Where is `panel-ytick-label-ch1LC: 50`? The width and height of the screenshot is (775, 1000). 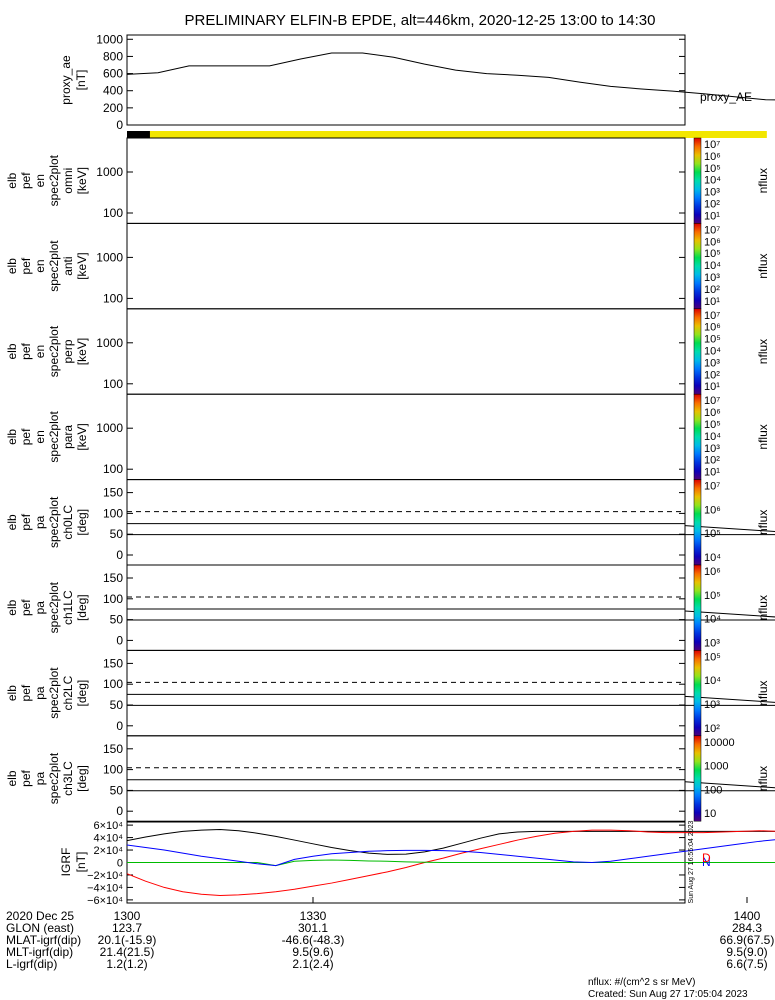
panel-ytick-label-ch1LC: 50 is located at coordinates (117, 620).